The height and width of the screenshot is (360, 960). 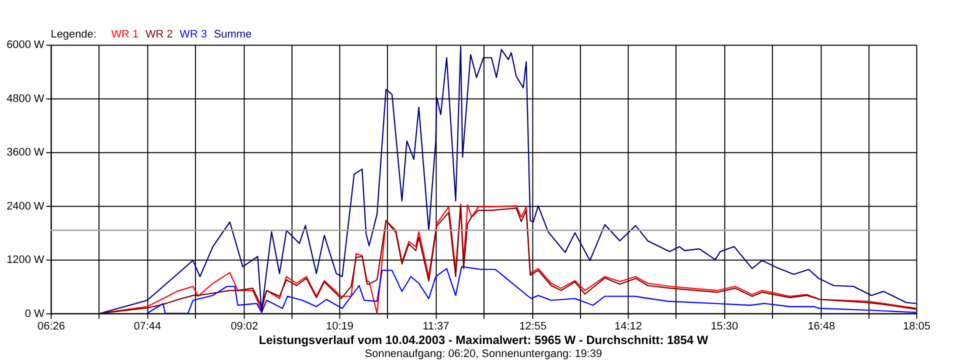 What do you see at coordinates (159, 34) in the screenshot?
I see `text: WR 2` at bounding box center [159, 34].